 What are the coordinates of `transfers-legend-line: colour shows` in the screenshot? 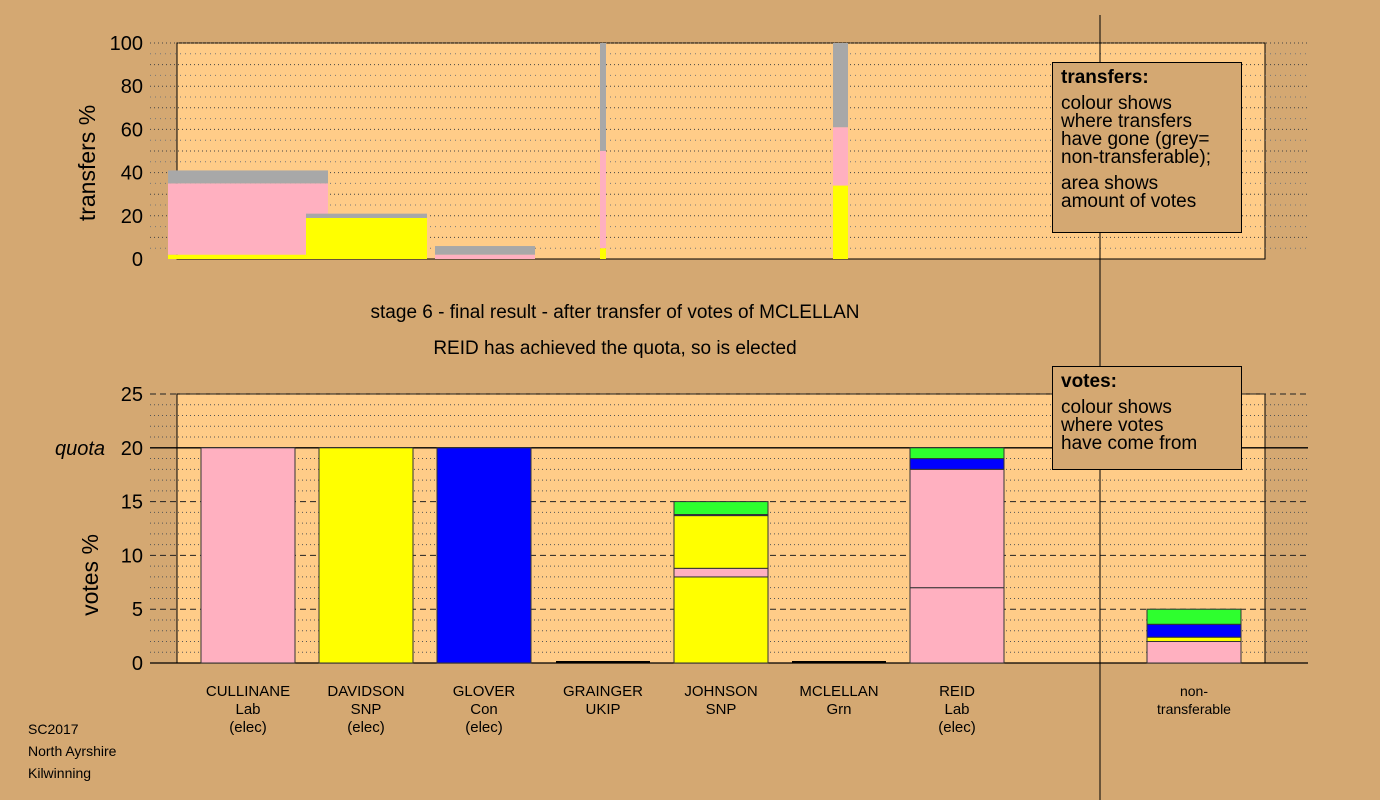 It's located at (1116, 103).